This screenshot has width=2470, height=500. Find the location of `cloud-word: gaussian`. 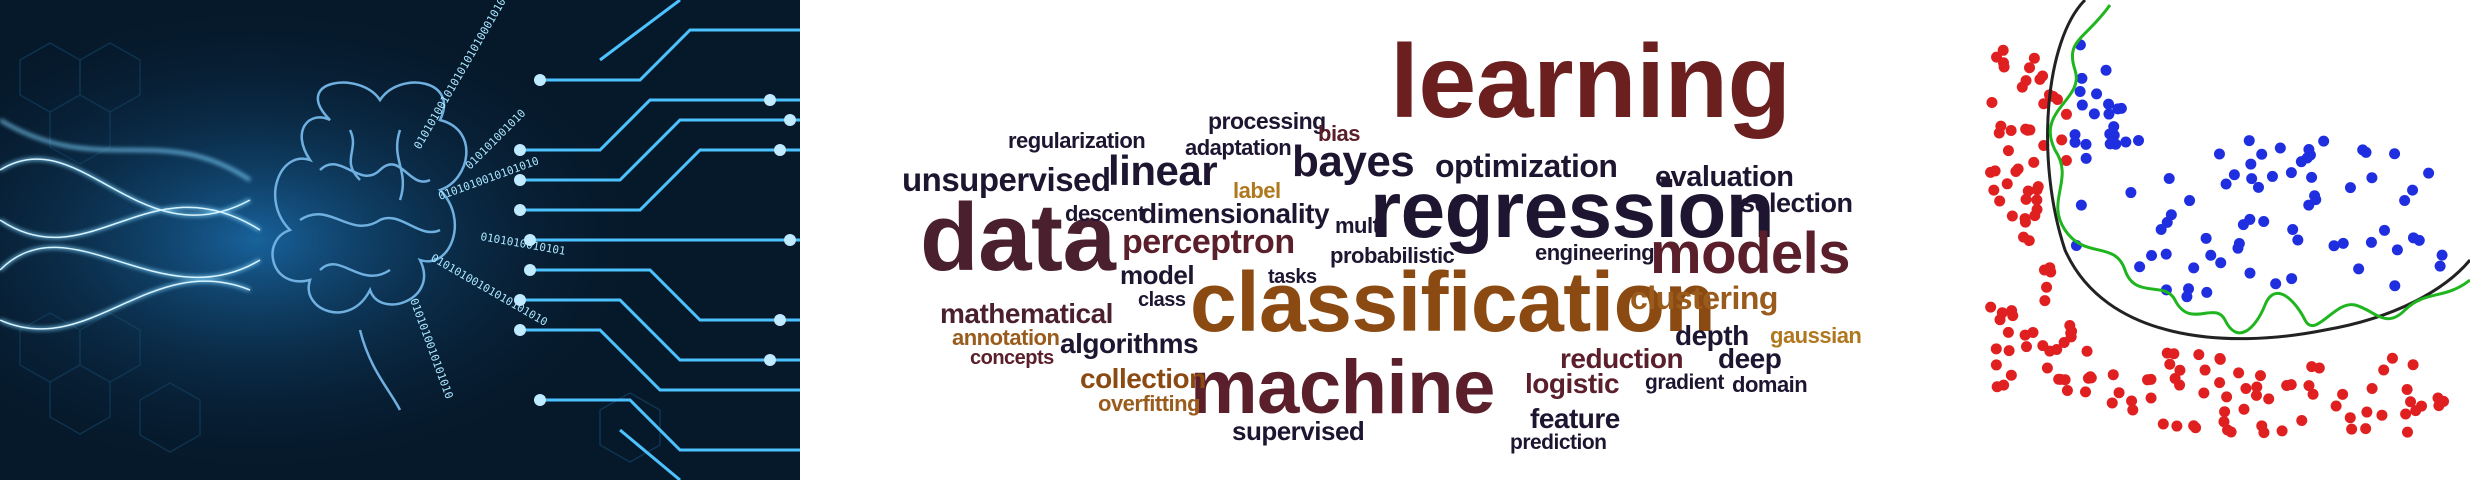

cloud-word: gaussian is located at coordinates (1816, 335).